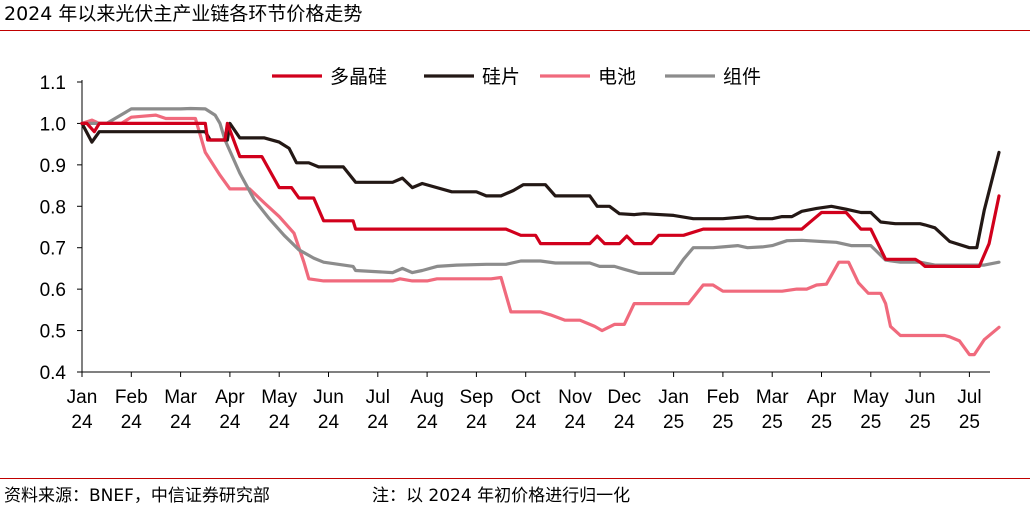  What do you see at coordinates (624, 397) in the screenshot?
I see `x-tick-label-month: Dec` at bounding box center [624, 397].